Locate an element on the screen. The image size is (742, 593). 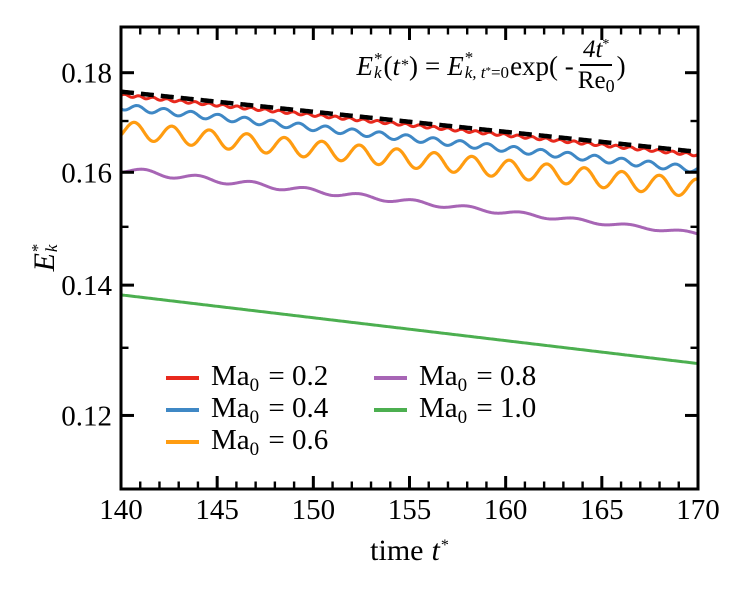
legend-column-1: Ma0 = 0.2 Ma0 = 0.4 Ma0 = 0.6 is located at coordinates (270, 409).